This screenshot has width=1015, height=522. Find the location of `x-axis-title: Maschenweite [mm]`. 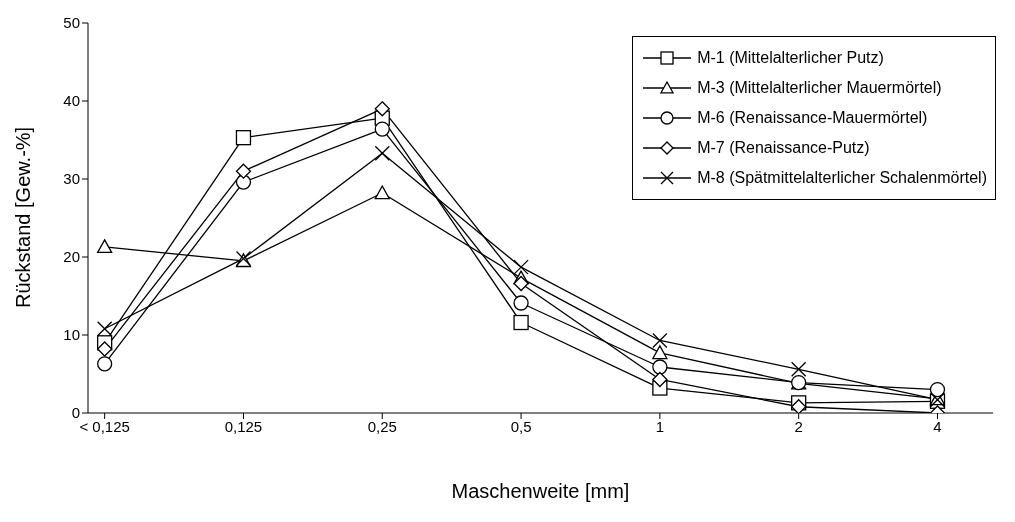

x-axis-title: Maschenweite [mm] is located at coordinates (540, 491).